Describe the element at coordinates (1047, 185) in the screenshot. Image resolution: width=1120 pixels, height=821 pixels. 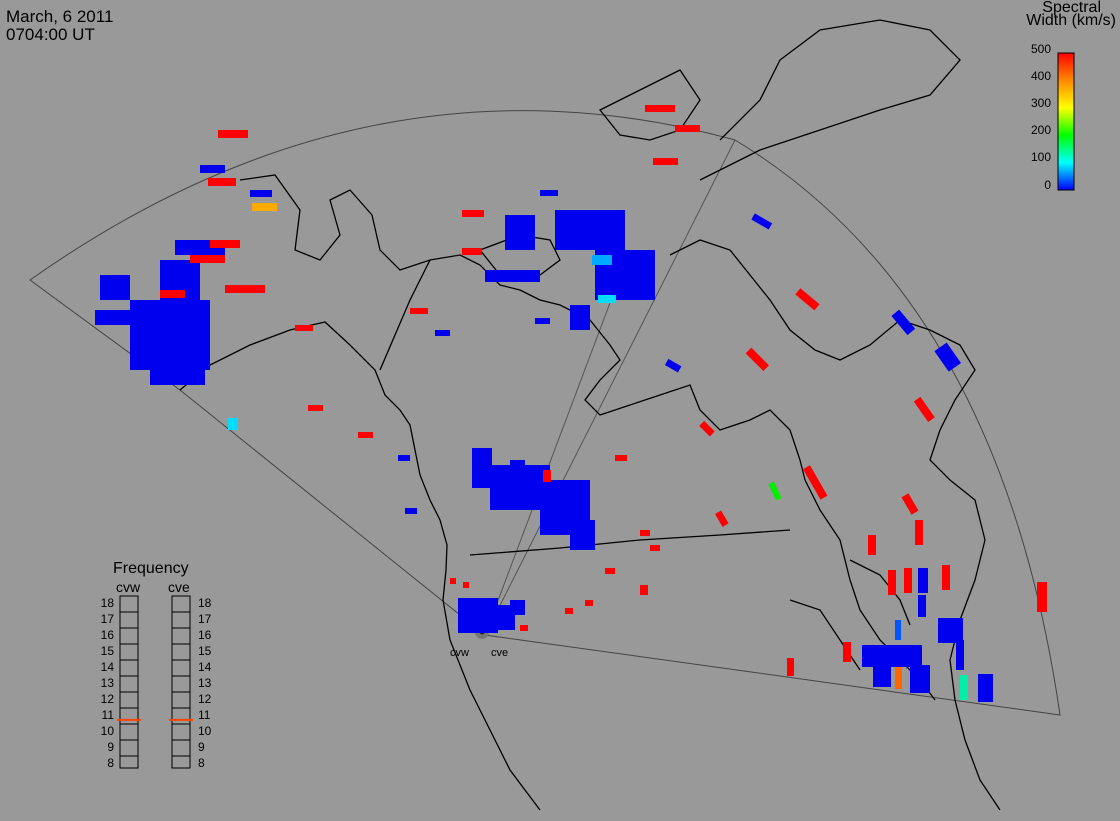
I see `colorbar-tick: 0` at that location.